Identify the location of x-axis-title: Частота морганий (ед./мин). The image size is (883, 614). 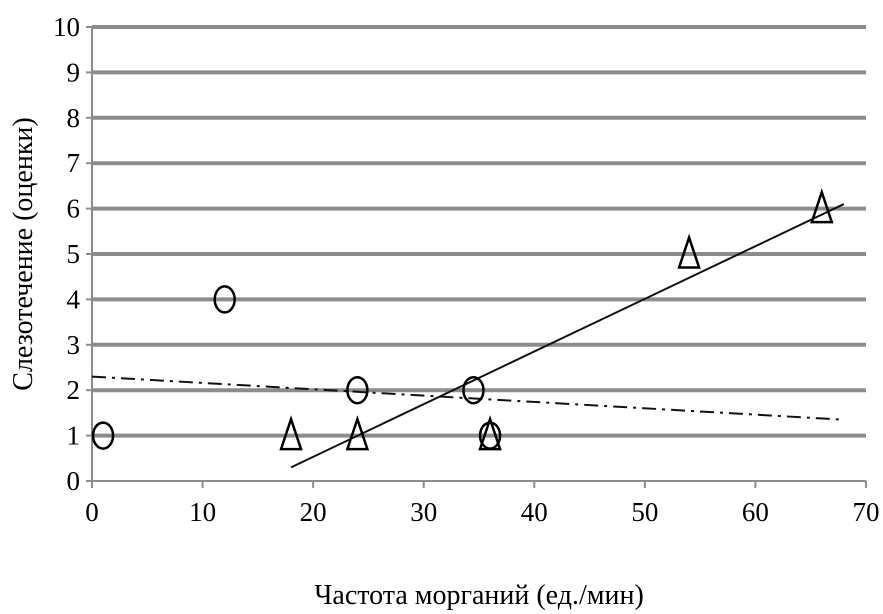
(479, 595).